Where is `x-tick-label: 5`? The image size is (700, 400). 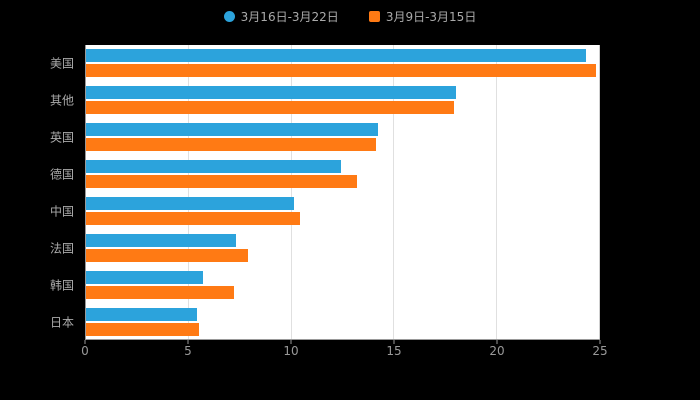 x-tick-label: 5 is located at coordinates (188, 351).